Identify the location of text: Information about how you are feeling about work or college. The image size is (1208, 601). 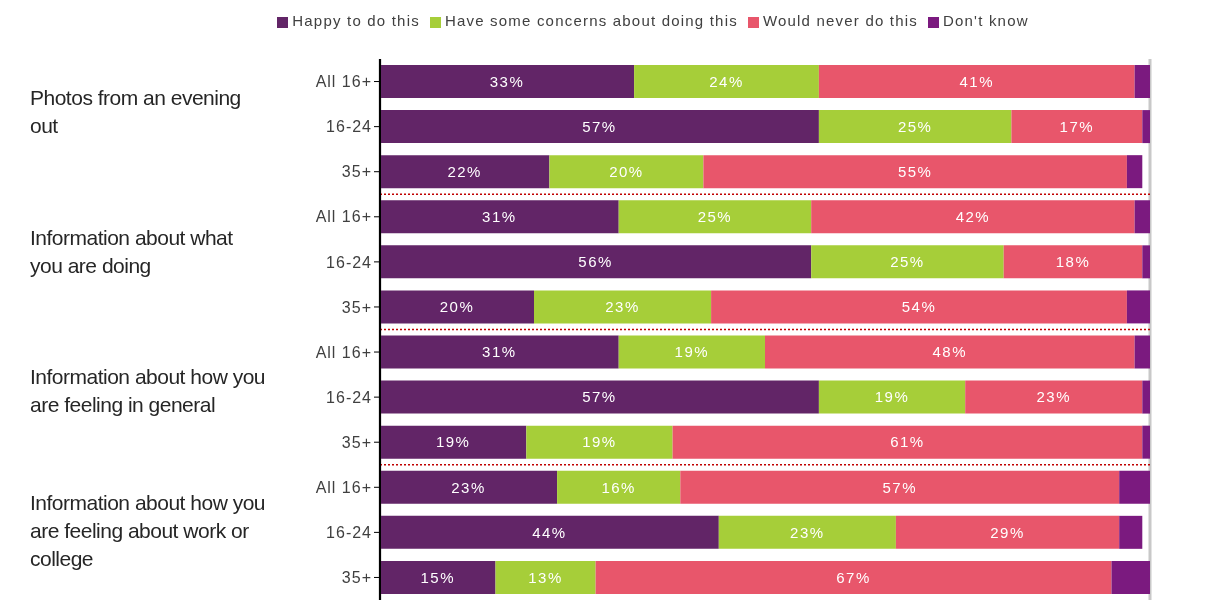
(147, 531).